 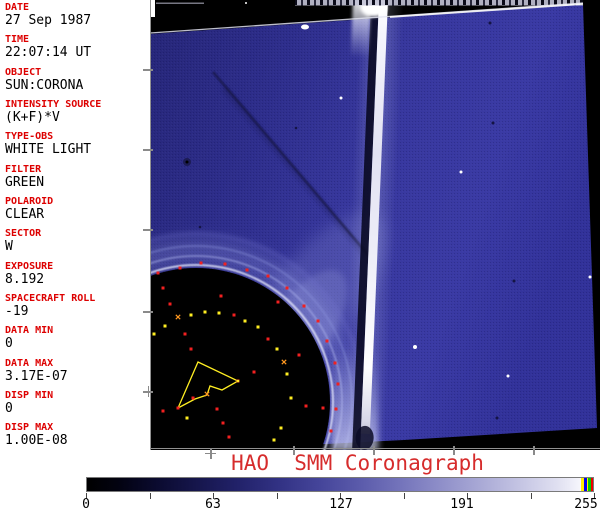 I want to click on colorbar-label-191: 191, so click(x=462, y=504).